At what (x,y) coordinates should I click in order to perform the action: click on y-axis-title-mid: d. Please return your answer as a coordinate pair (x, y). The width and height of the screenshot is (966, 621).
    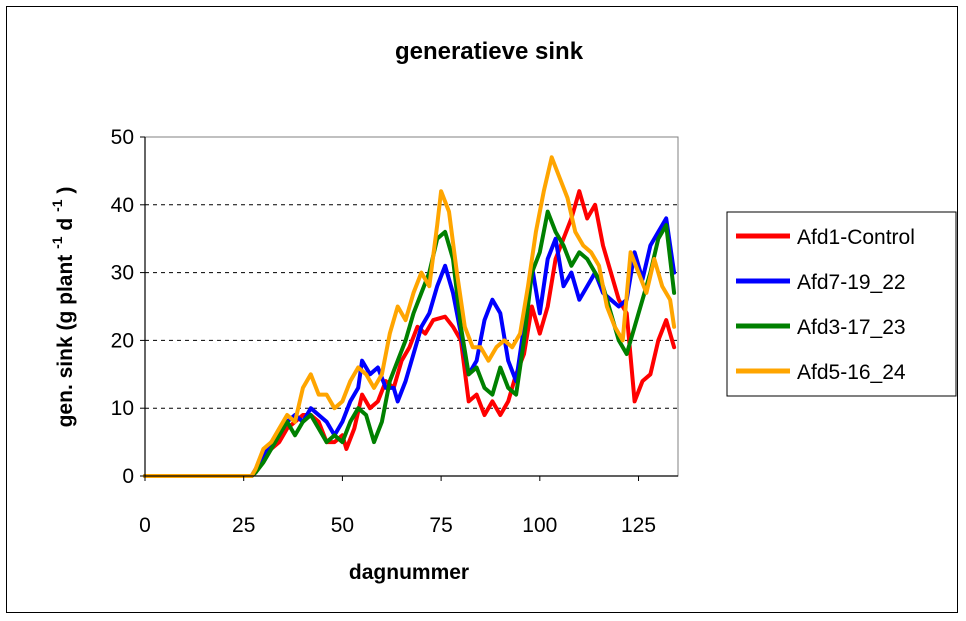
    Looking at the image, I should click on (65, 224).